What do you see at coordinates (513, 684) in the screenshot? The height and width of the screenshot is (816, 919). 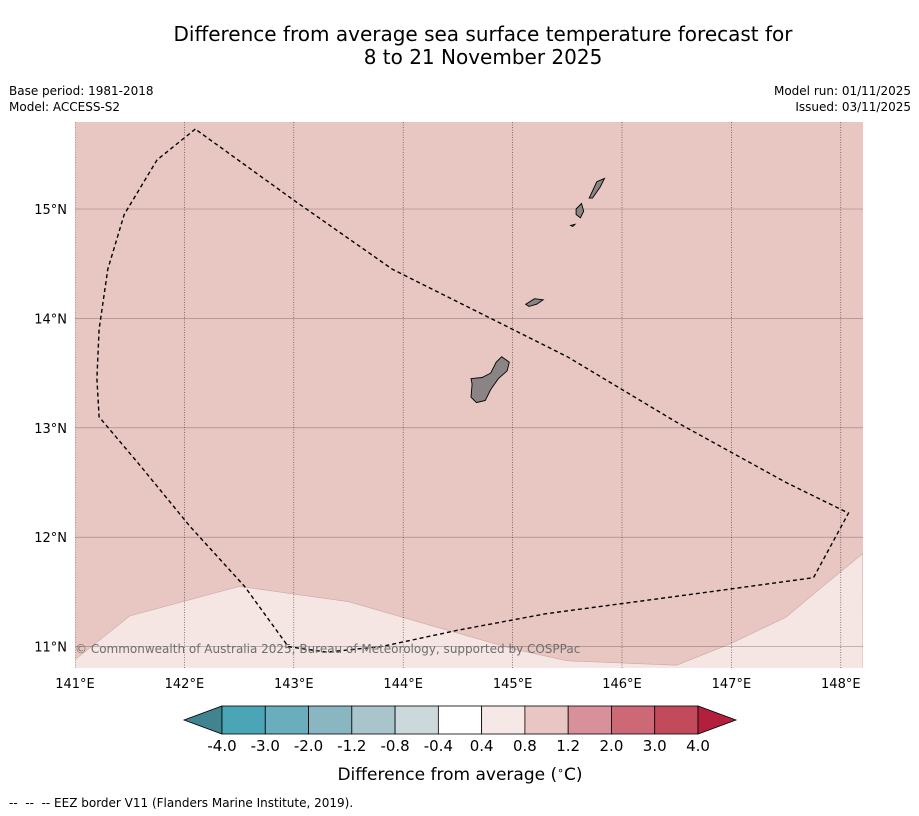 I see `longitude-tick-label: 145°E` at bounding box center [513, 684].